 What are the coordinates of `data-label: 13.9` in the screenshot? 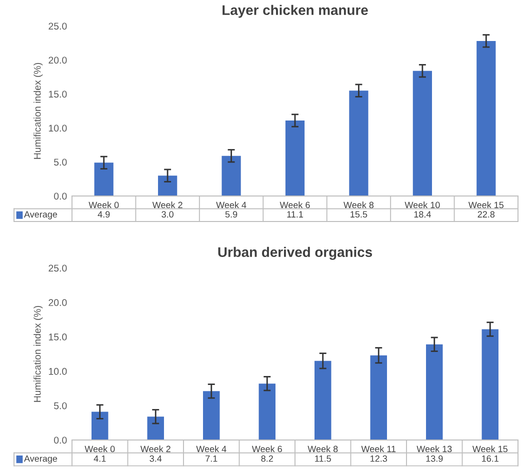 It's located at (434, 458).